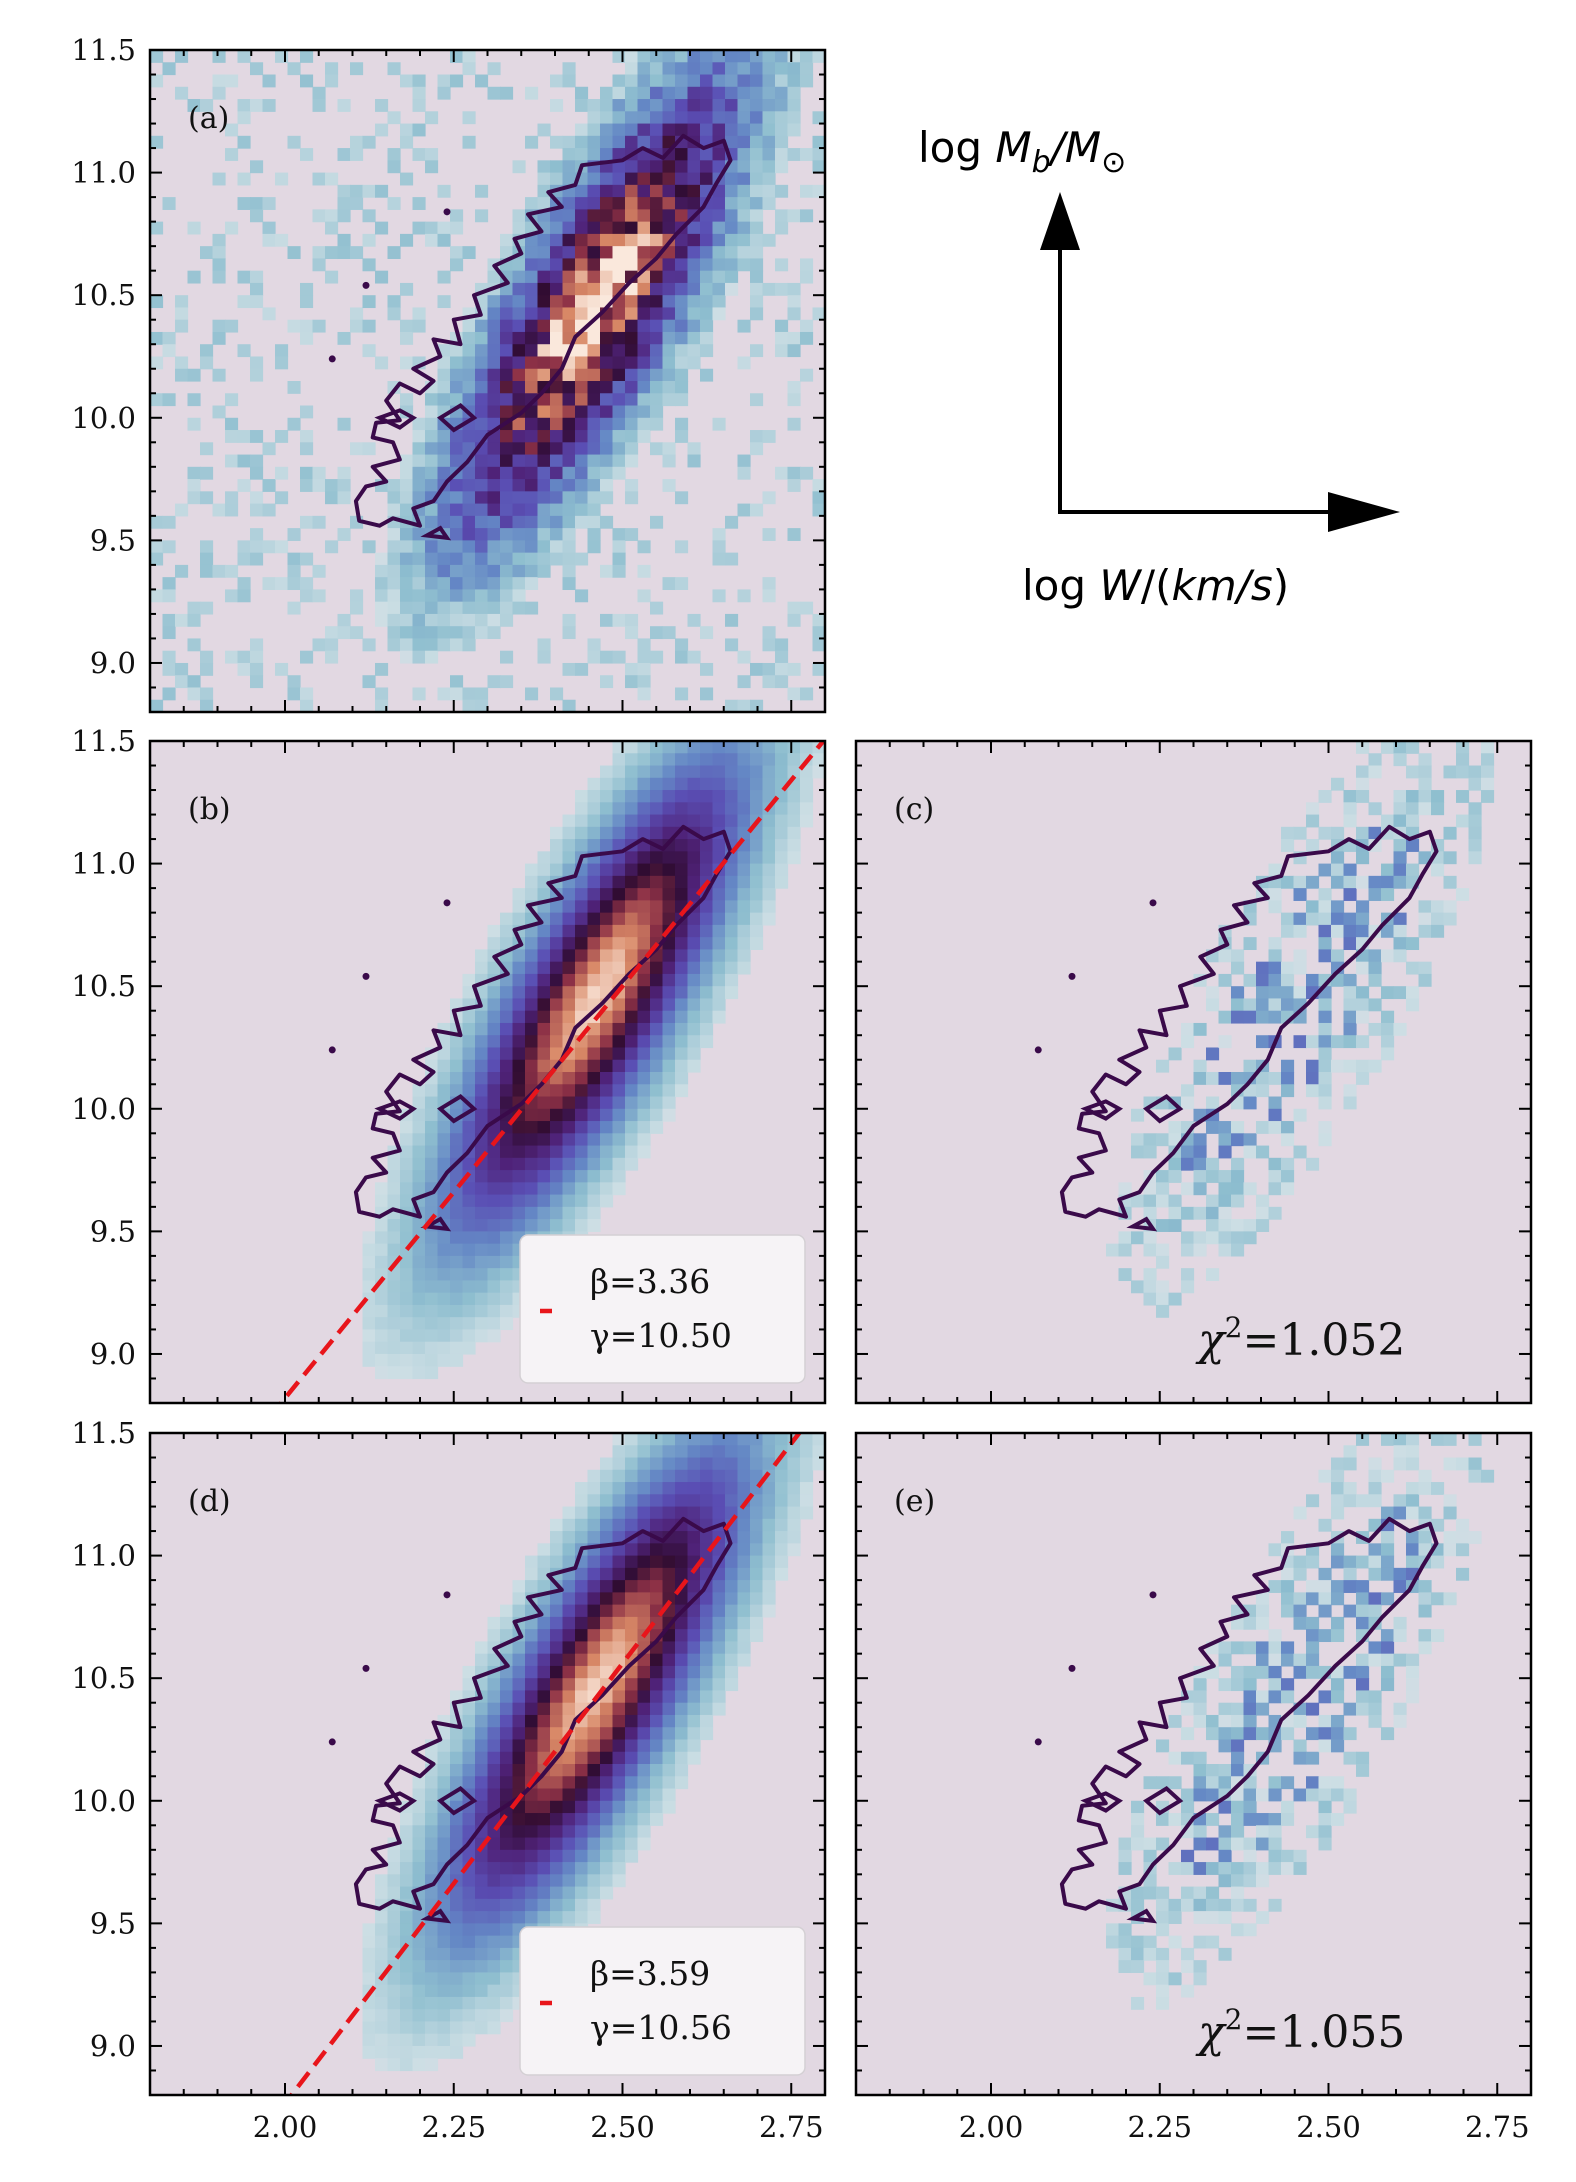 The image size is (1576, 2182). I want to click on panel-label: (a), so click(208, 118).